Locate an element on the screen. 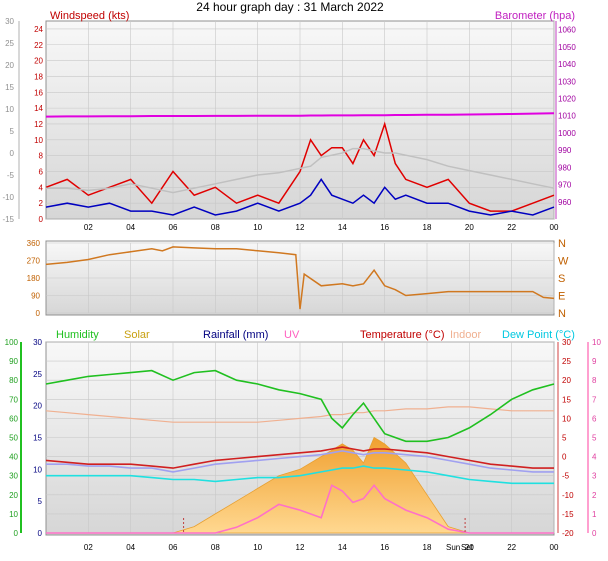 The image size is (608, 561). outer-tick-label: -10 is located at coordinates (8, 197).